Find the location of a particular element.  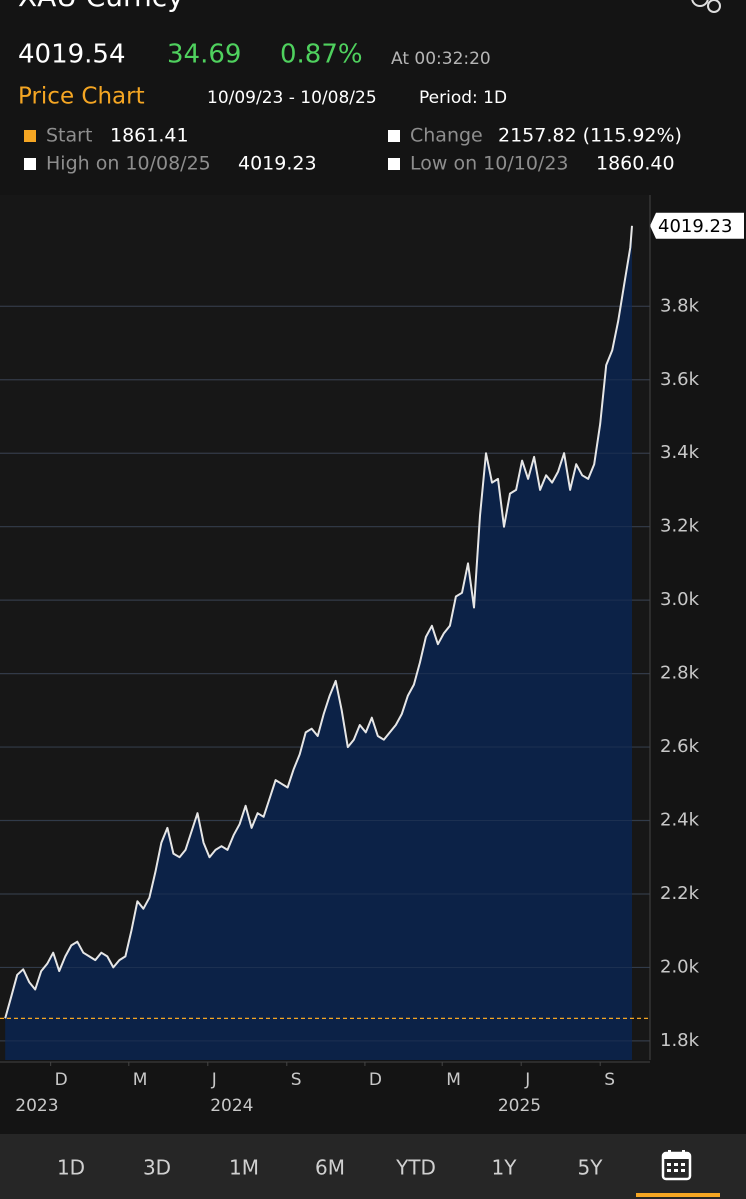

price: 4019.54 is located at coordinates (72, 55).